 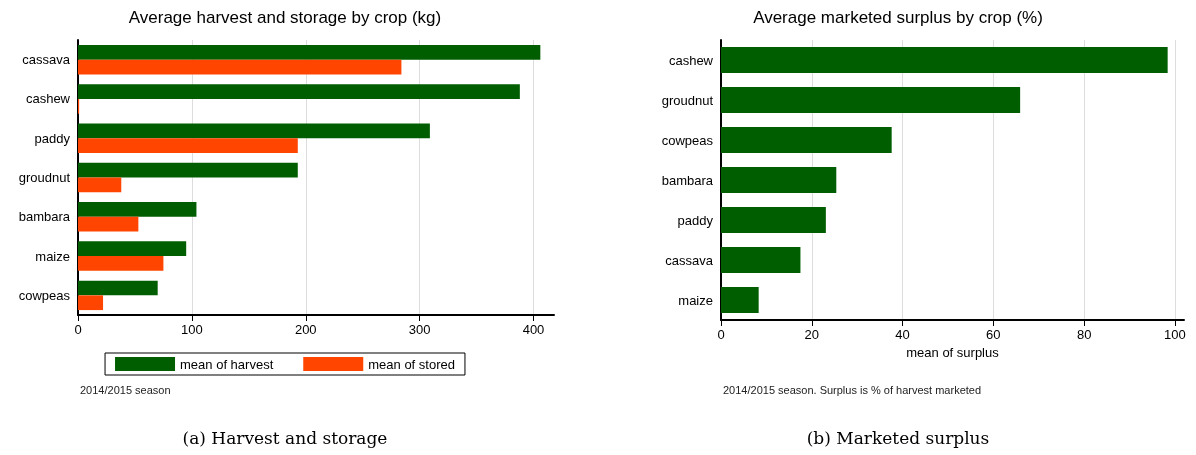 I want to click on x-axis-title: mean of surplus, so click(x=953, y=352).